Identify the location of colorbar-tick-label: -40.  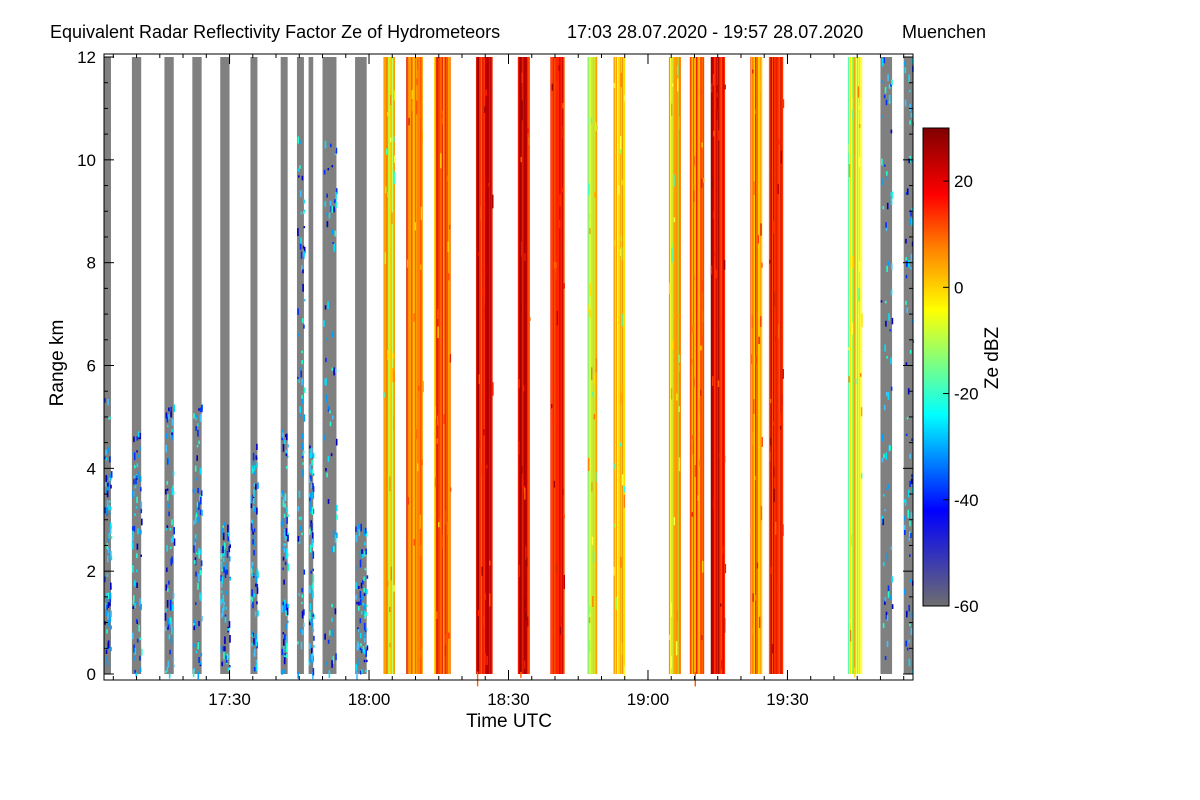
(966, 500).